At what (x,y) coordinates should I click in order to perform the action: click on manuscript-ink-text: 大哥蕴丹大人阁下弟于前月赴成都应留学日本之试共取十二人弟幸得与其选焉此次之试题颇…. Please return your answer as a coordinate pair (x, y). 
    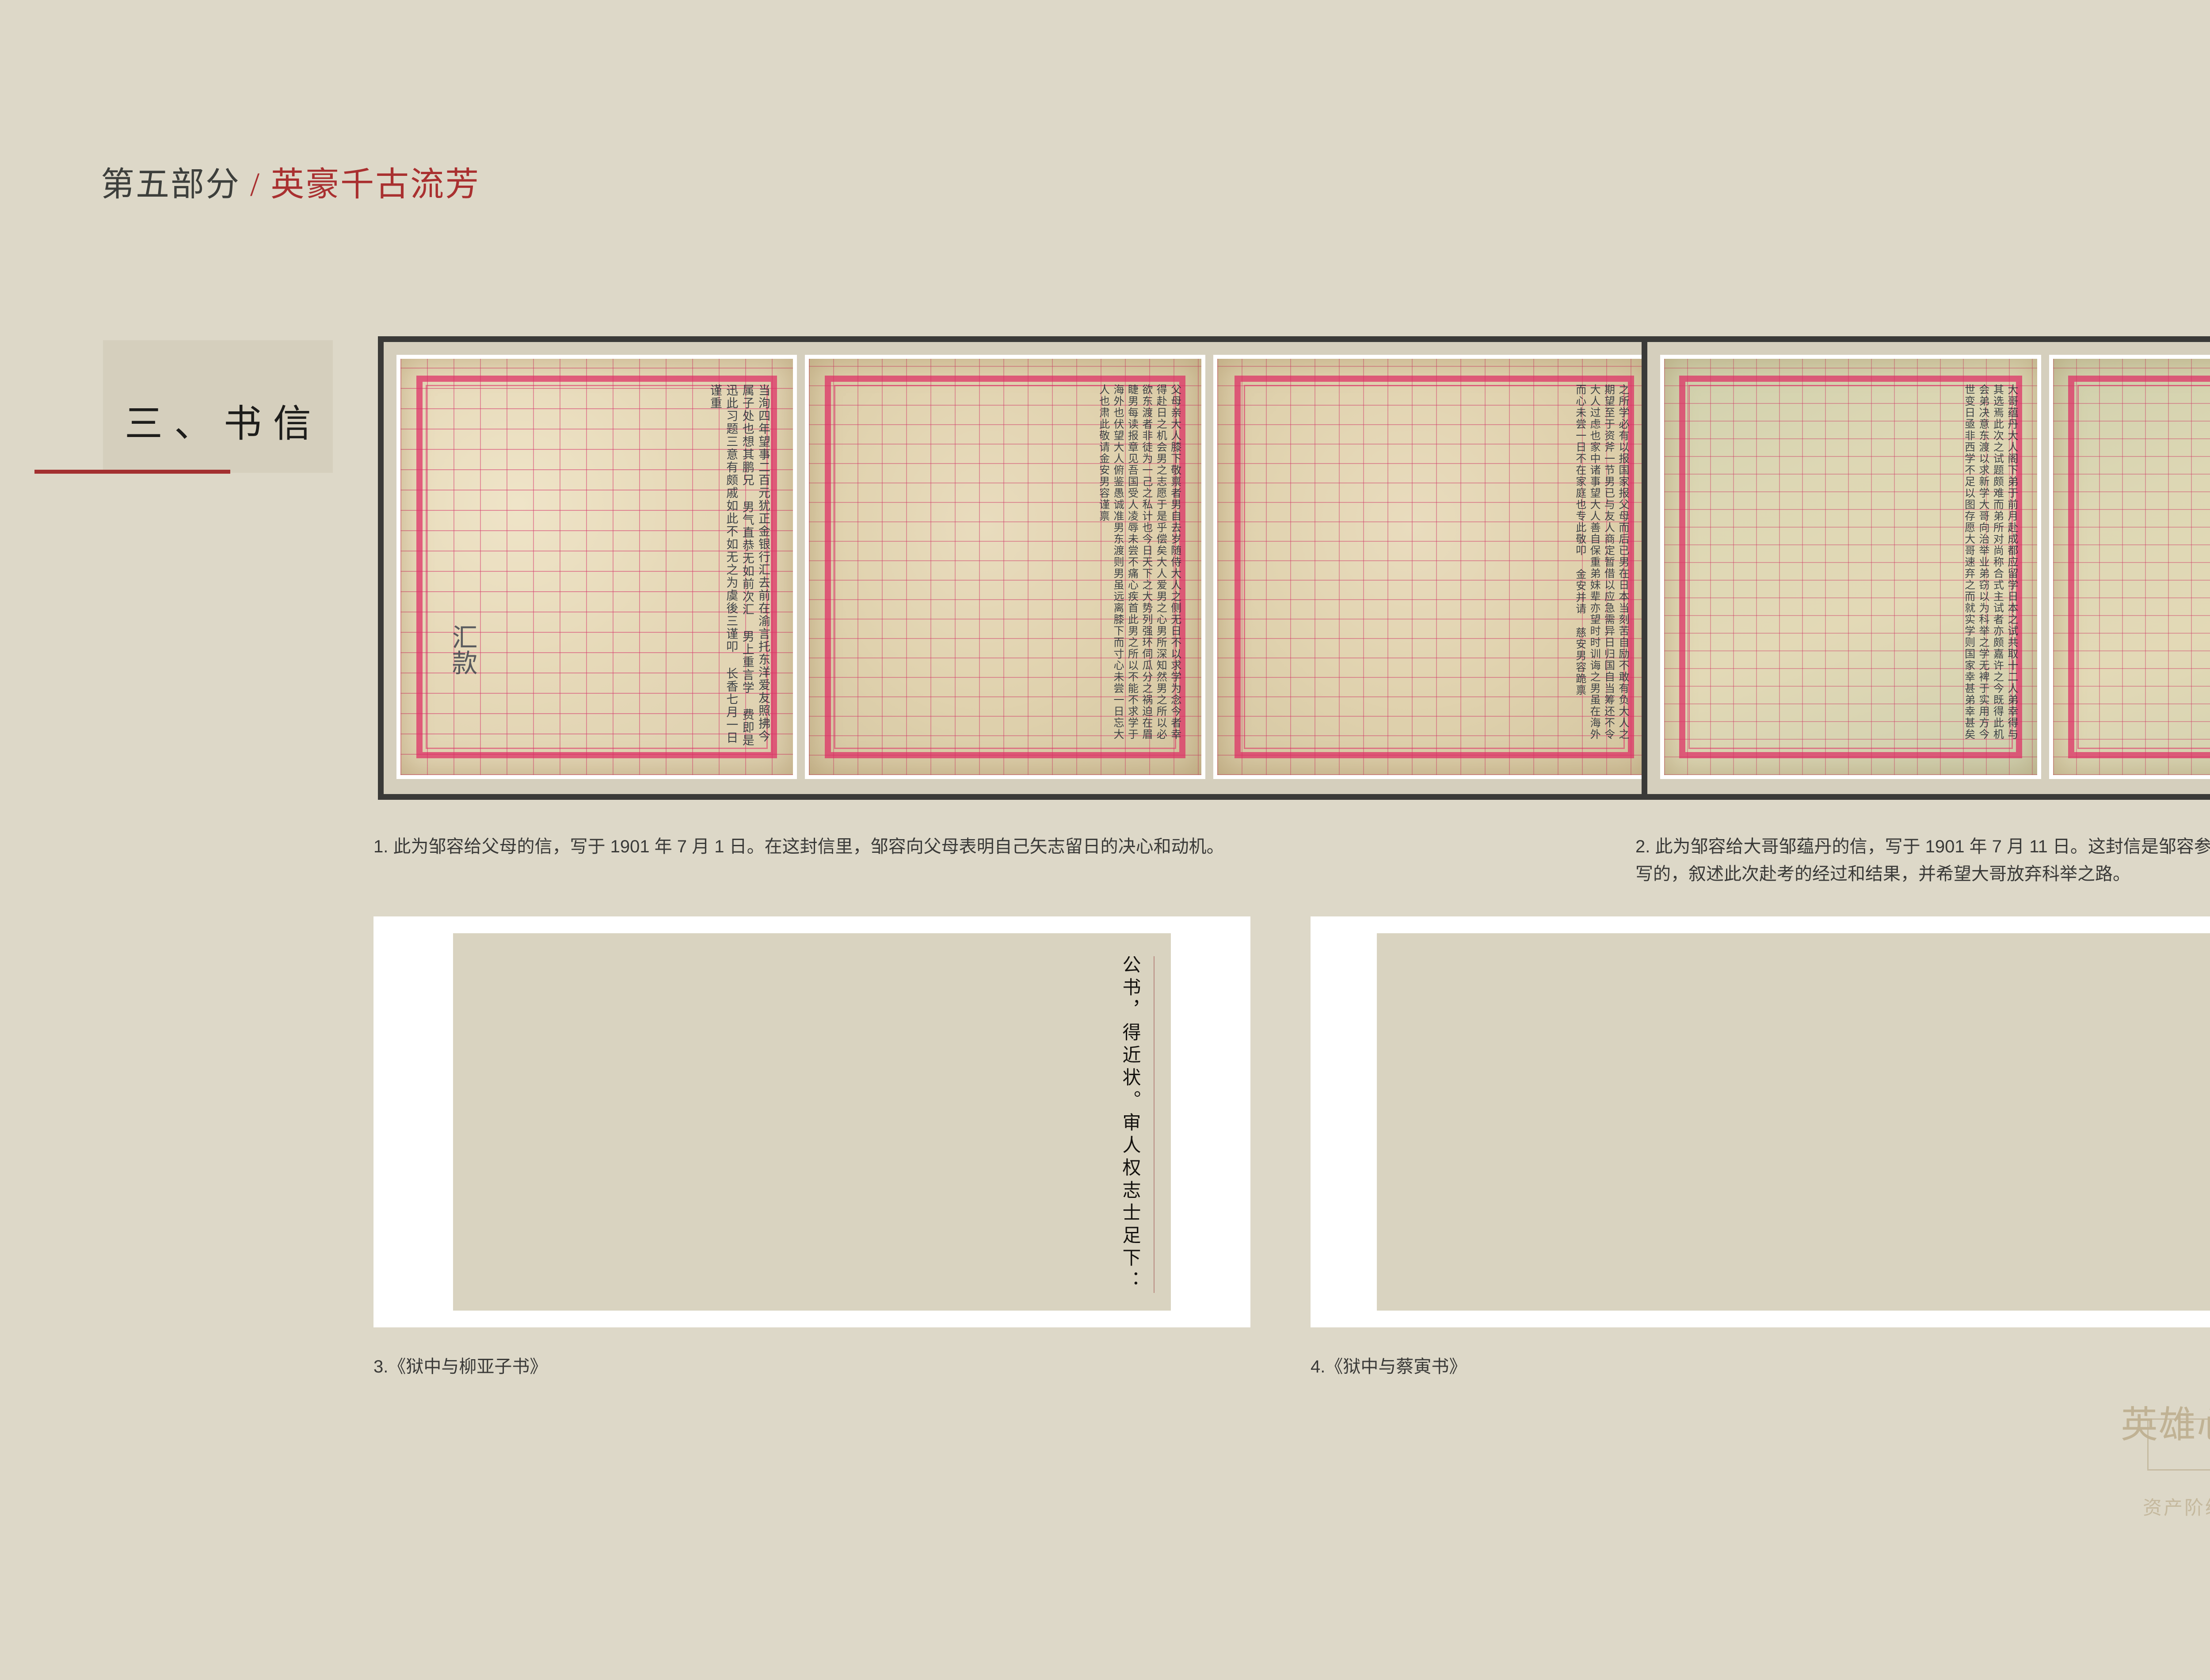
    Looking at the image, I should click on (1990, 562).